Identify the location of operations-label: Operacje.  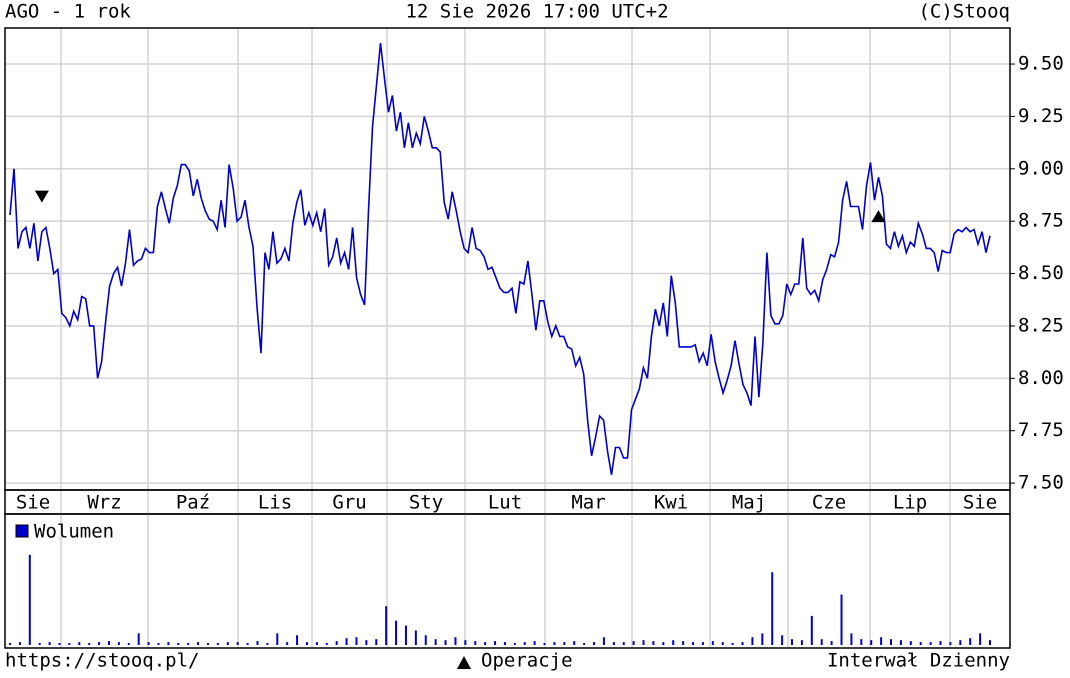
(527, 661).